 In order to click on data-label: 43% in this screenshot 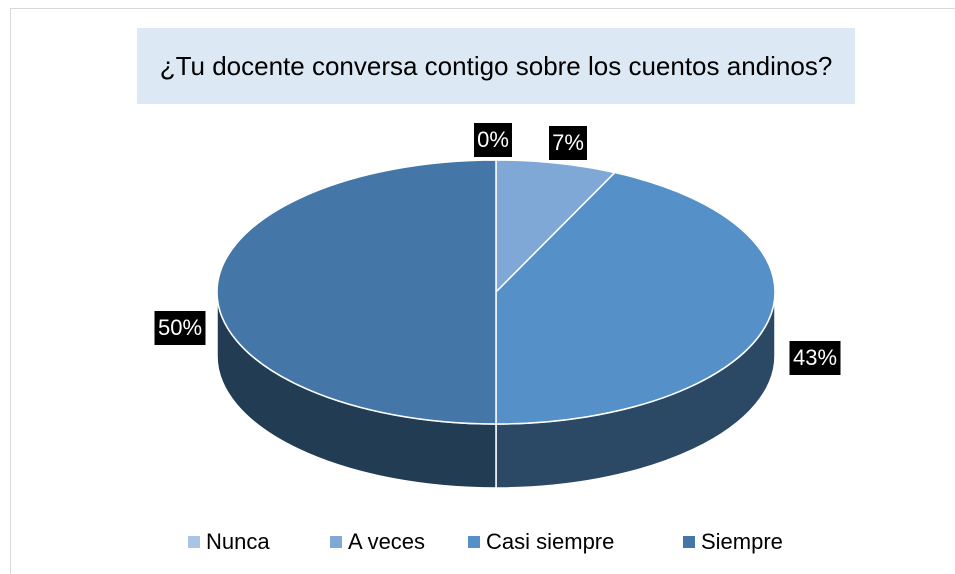, I will do `click(815, 357)`.